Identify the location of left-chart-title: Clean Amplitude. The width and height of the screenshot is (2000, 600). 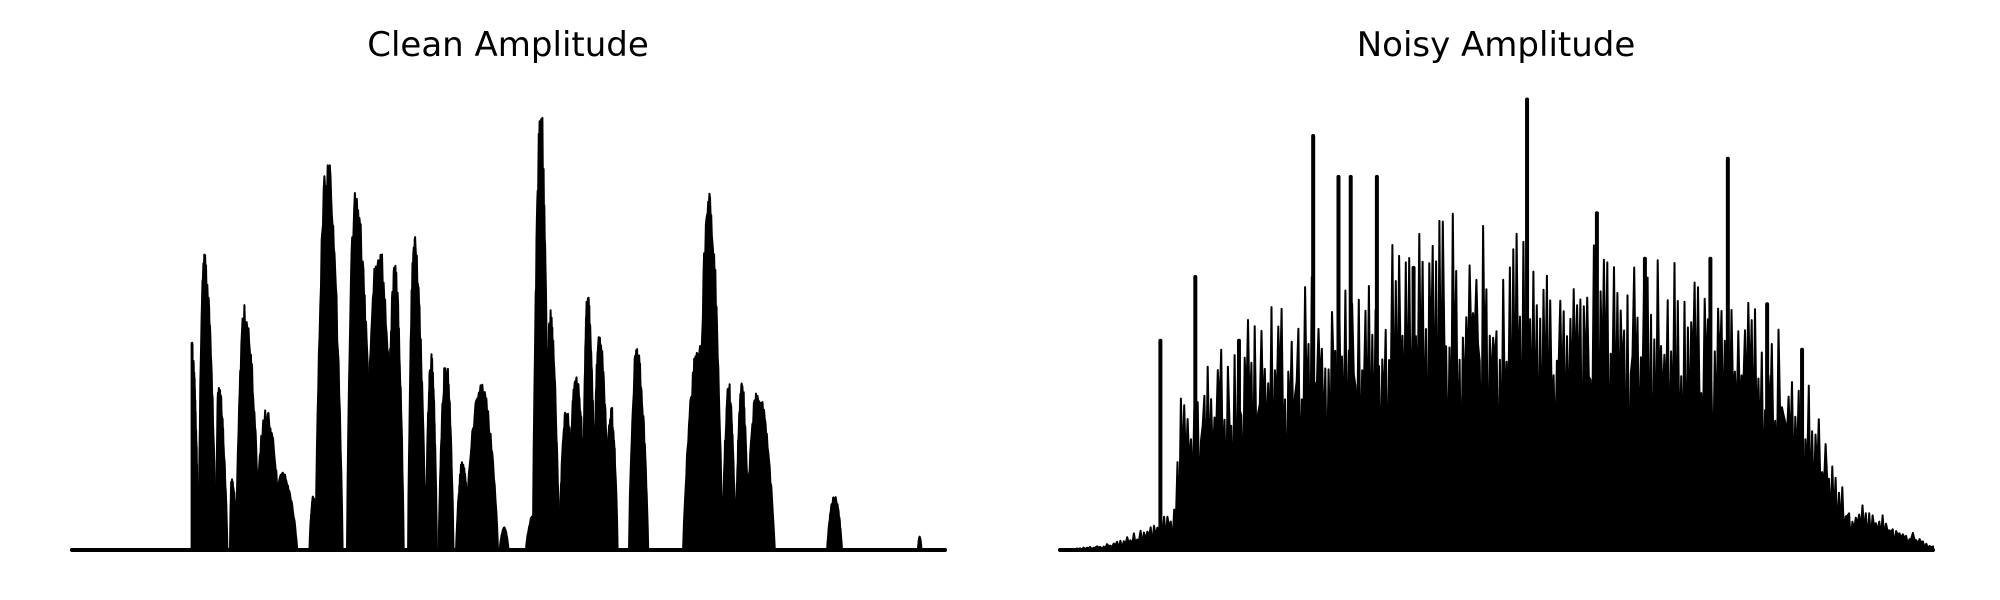
(508, 45).